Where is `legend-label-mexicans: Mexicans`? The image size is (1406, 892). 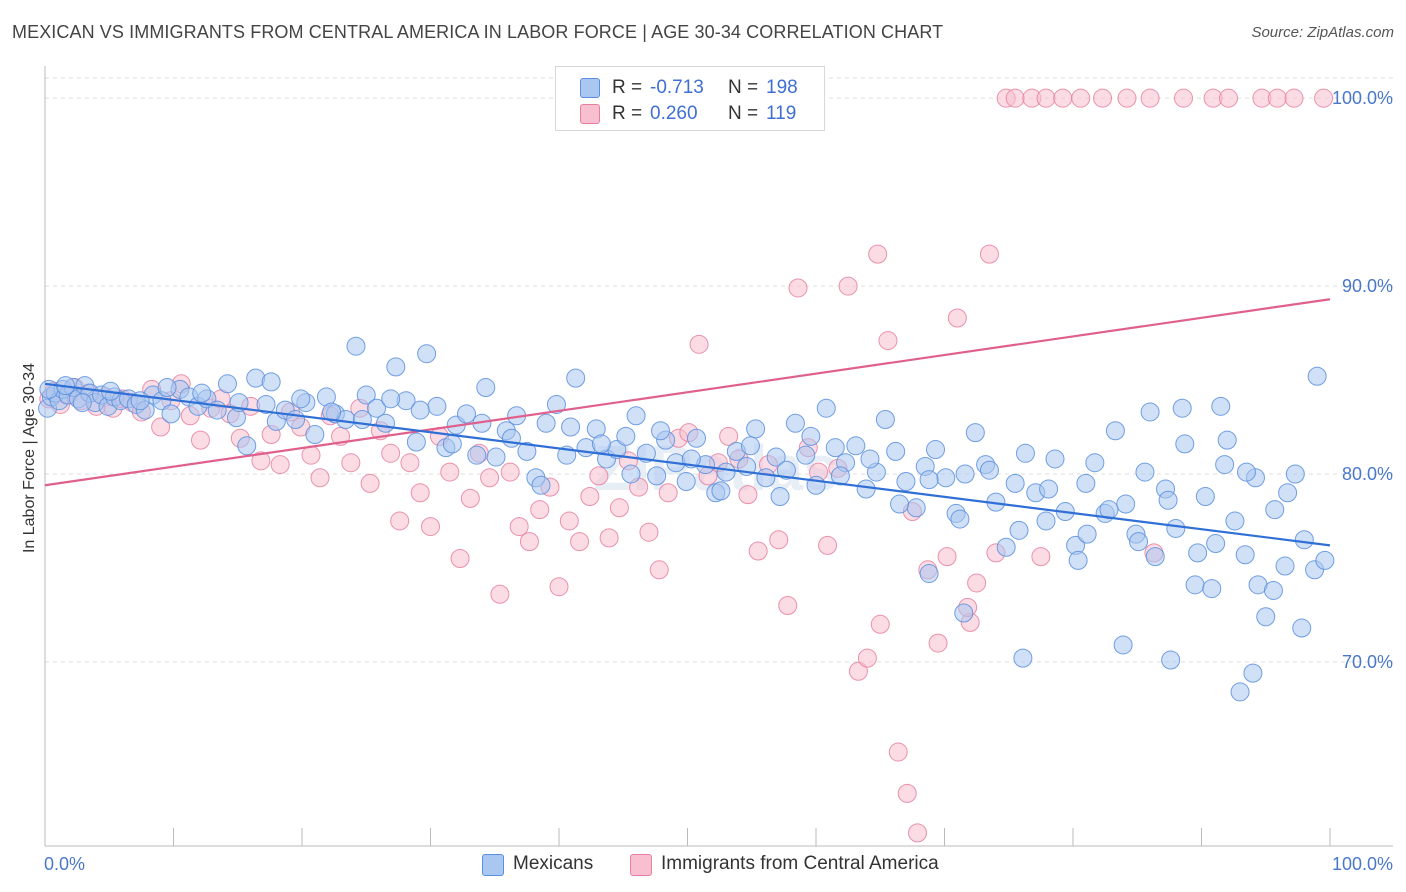 legend-label-mexicans: Mexicans is located at coordinates (553, 863).